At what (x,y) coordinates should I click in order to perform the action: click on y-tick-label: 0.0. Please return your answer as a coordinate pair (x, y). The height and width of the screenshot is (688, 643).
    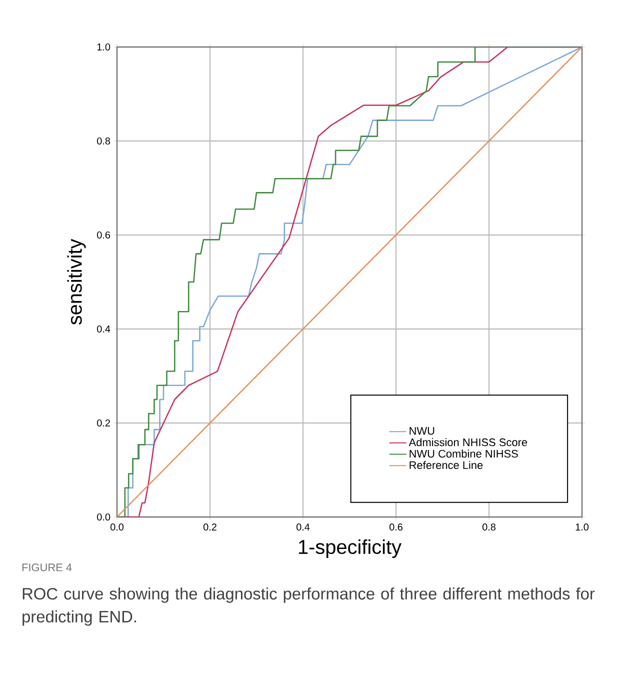
    Looking at the image, I should click on (103, 517).